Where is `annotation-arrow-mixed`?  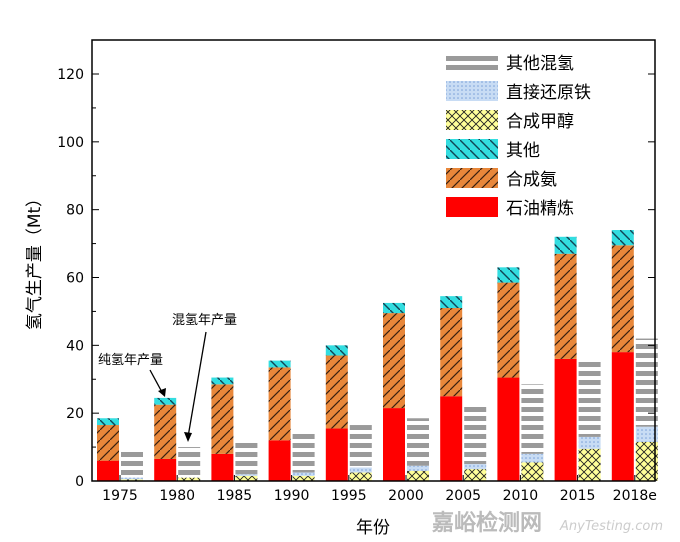 annotation-arrow-mixed is located at coordinates (197, 384).